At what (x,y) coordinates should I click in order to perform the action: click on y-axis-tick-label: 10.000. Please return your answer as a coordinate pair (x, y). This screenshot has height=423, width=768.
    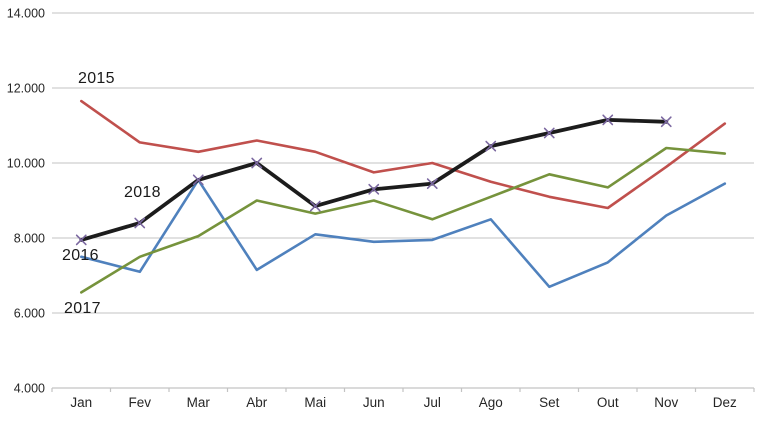
    Looking at the image, I should click on (26, 164).